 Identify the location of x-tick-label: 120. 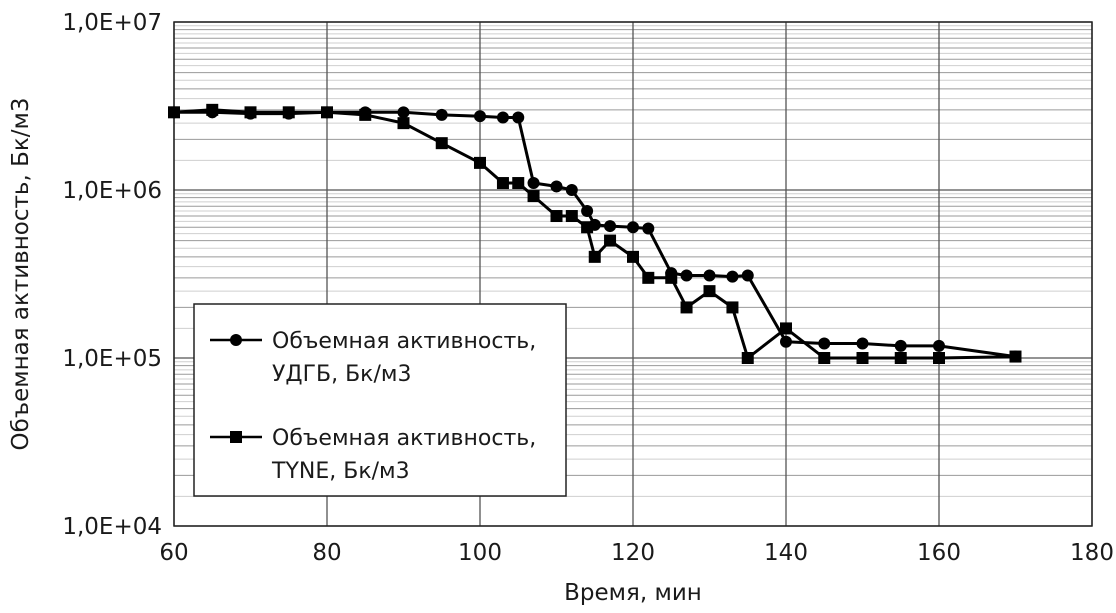
(633, 553).